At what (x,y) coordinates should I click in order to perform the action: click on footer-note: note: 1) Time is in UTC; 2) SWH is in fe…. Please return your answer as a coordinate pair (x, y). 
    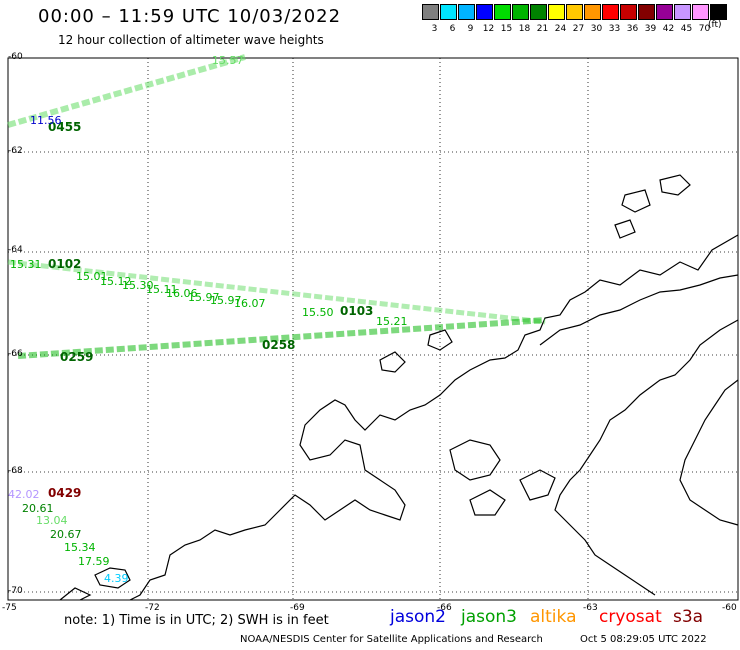
    Looking at the image, I should click on (196, 620).